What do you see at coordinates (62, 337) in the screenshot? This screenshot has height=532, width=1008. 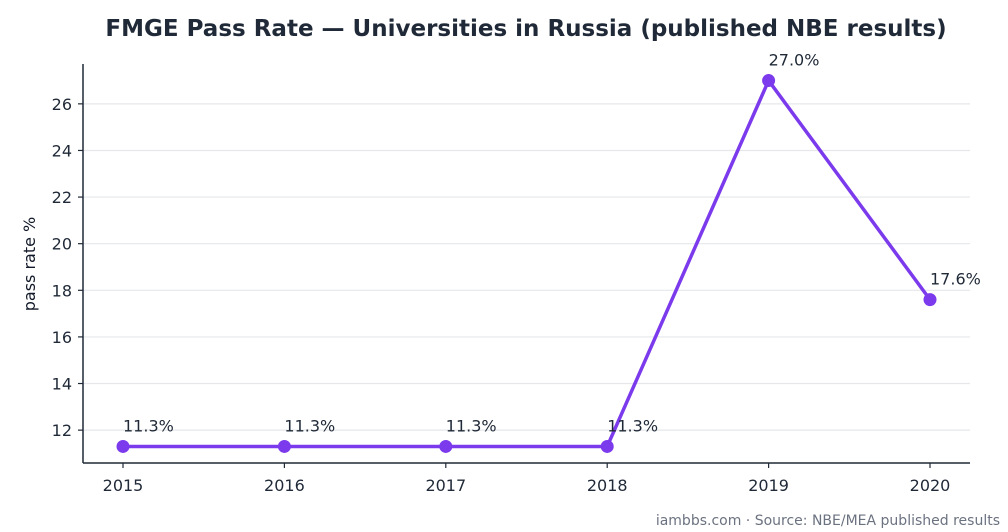 I see `y-tick-label: 16` at bounding box center [62, 337].